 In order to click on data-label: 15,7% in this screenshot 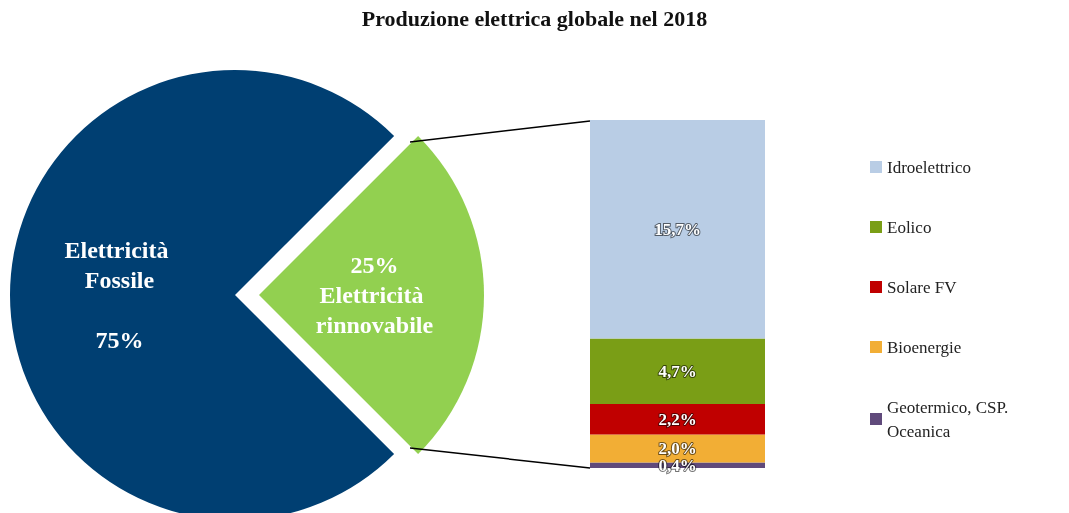, I will do `click(677, 229)`.